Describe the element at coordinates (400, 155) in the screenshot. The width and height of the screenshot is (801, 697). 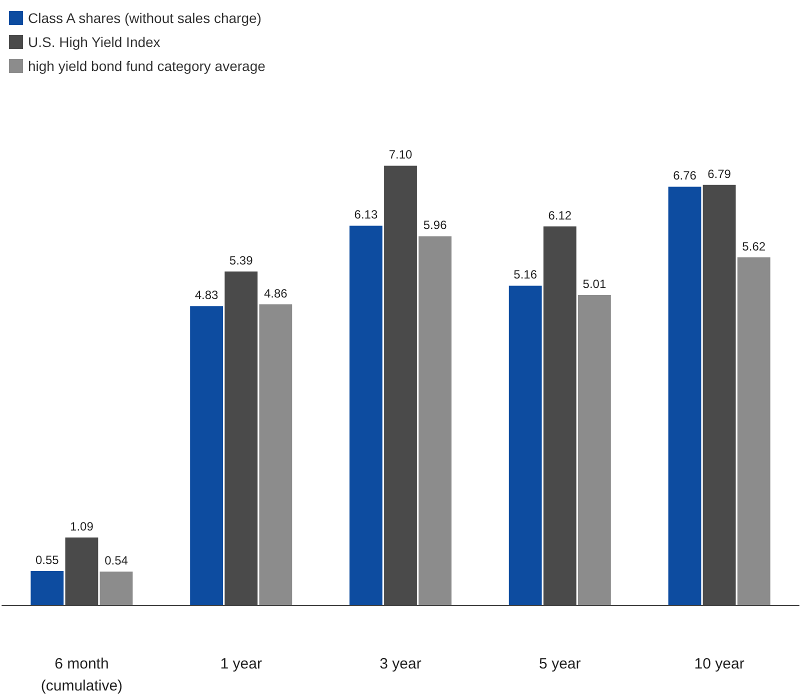
I see `data-label: 7.10` at that location.